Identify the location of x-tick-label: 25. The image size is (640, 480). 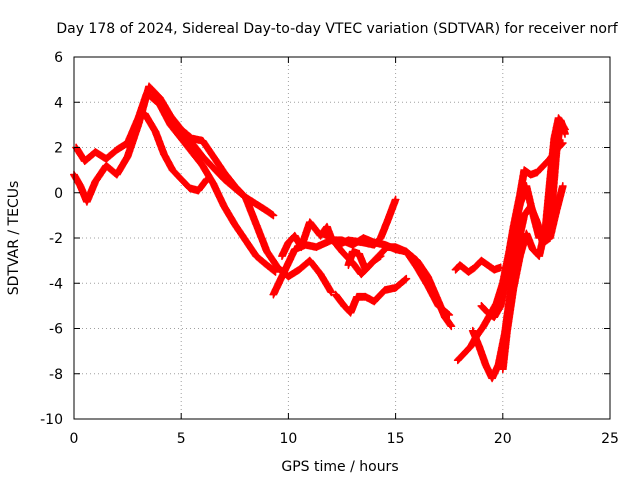
(610, 439).